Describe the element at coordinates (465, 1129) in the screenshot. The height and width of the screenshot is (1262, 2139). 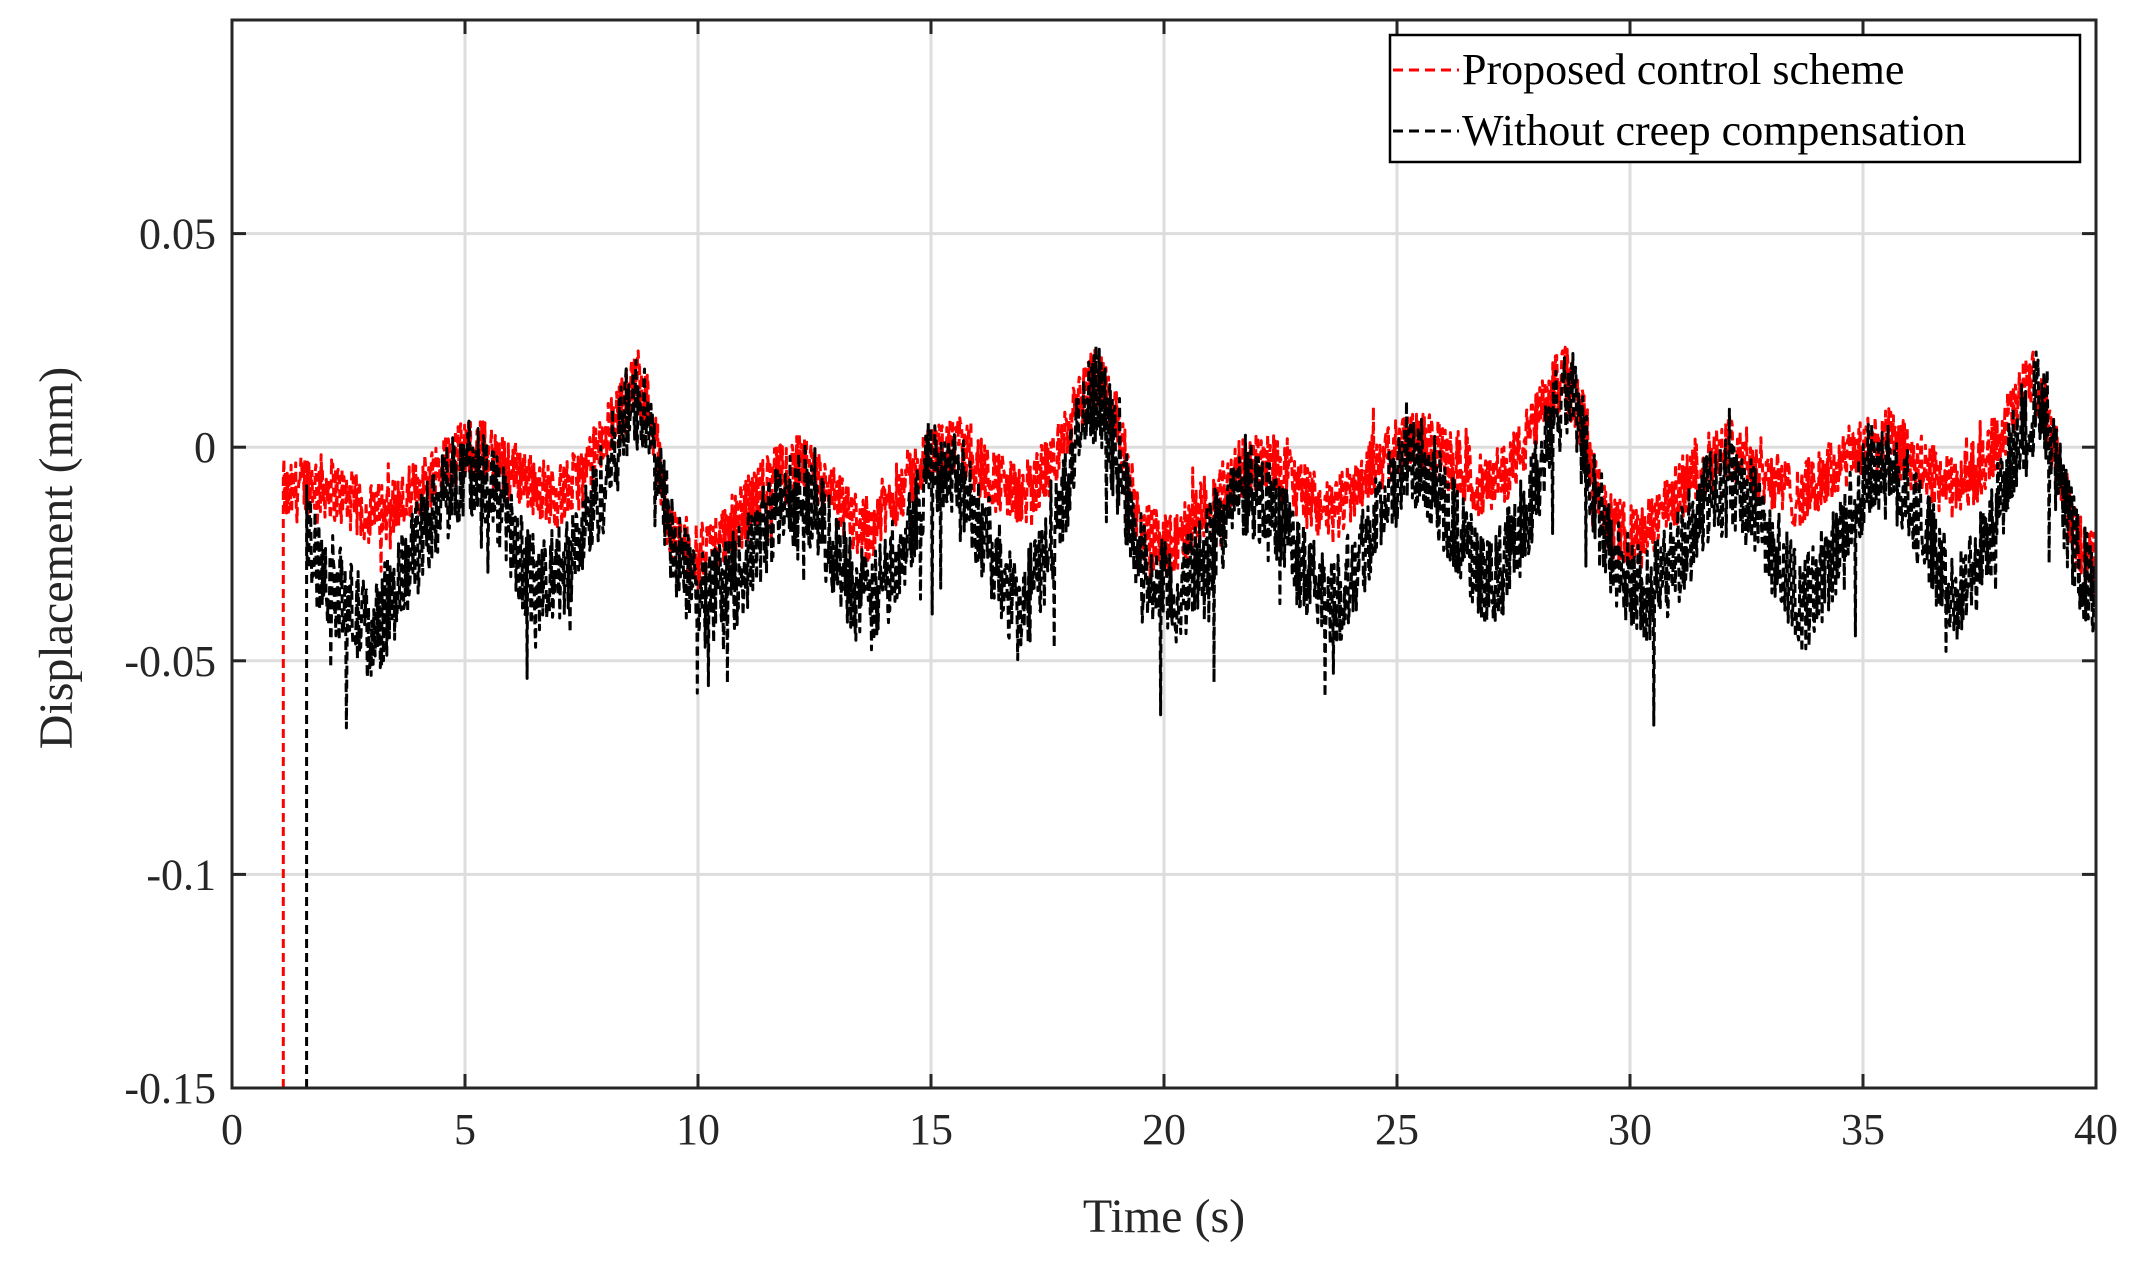
I see `x-tick-label: 5` at that location.